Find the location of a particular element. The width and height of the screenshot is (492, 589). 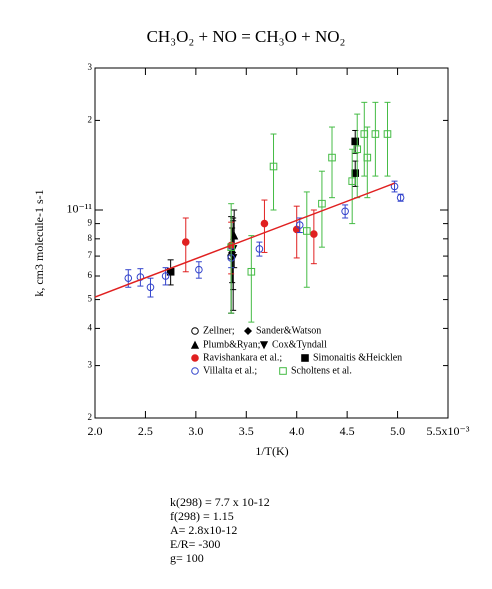

y-tick-label: 6 is located at coordinates (90, 275).